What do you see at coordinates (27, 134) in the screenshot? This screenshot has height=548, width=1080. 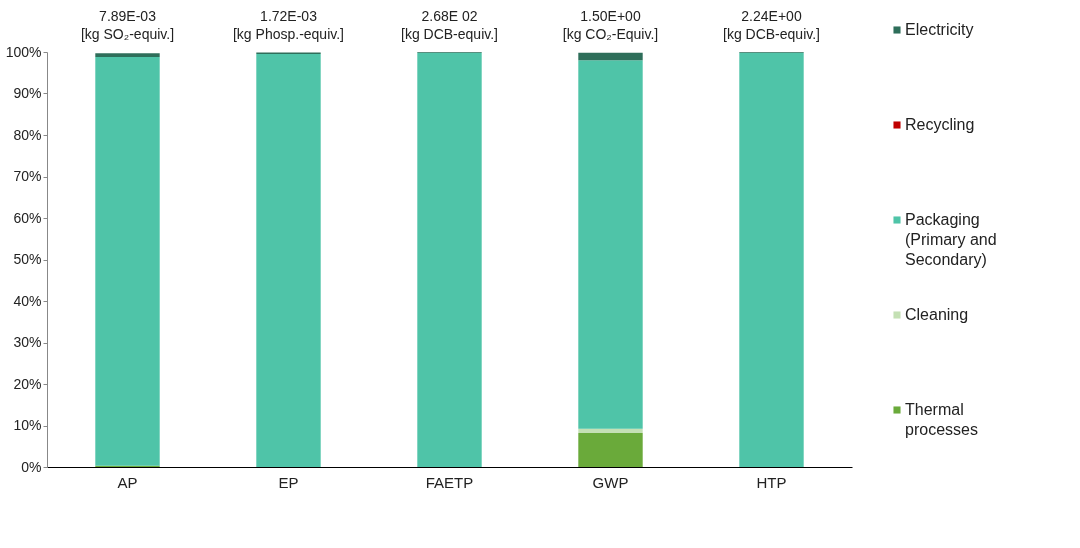 I see `y-tick-label: 80%` at bounding box center [27, 134].